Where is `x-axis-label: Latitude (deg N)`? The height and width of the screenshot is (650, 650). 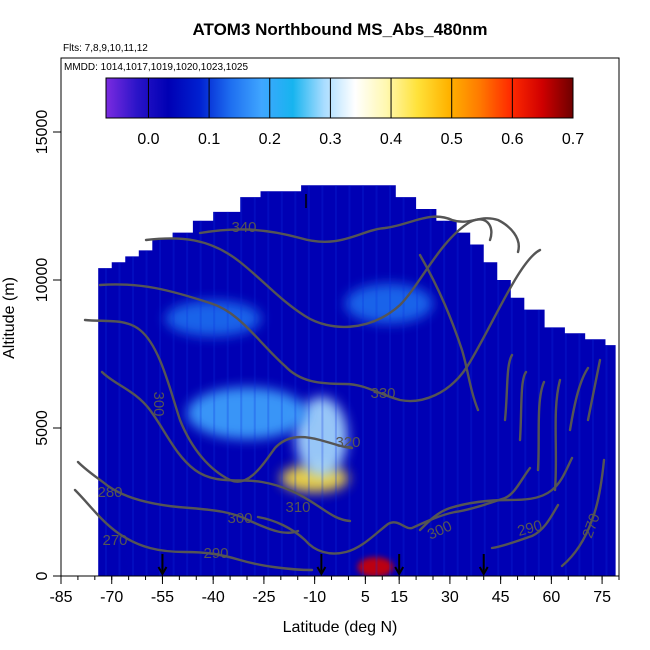
x-axis-label: Latitude (deg N) is located at coordinates (340, 627).